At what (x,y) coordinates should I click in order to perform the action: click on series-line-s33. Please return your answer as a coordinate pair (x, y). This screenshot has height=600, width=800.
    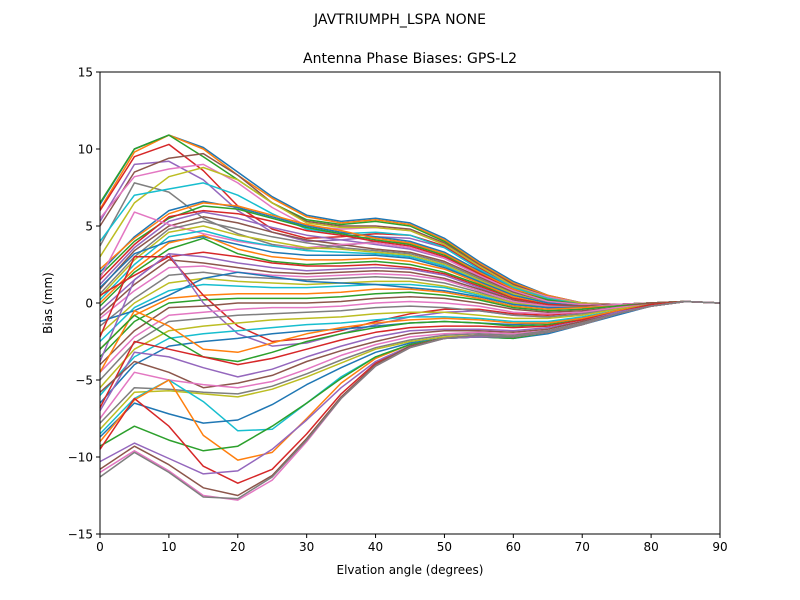
    Looking at the image, I should click on (410, 324).